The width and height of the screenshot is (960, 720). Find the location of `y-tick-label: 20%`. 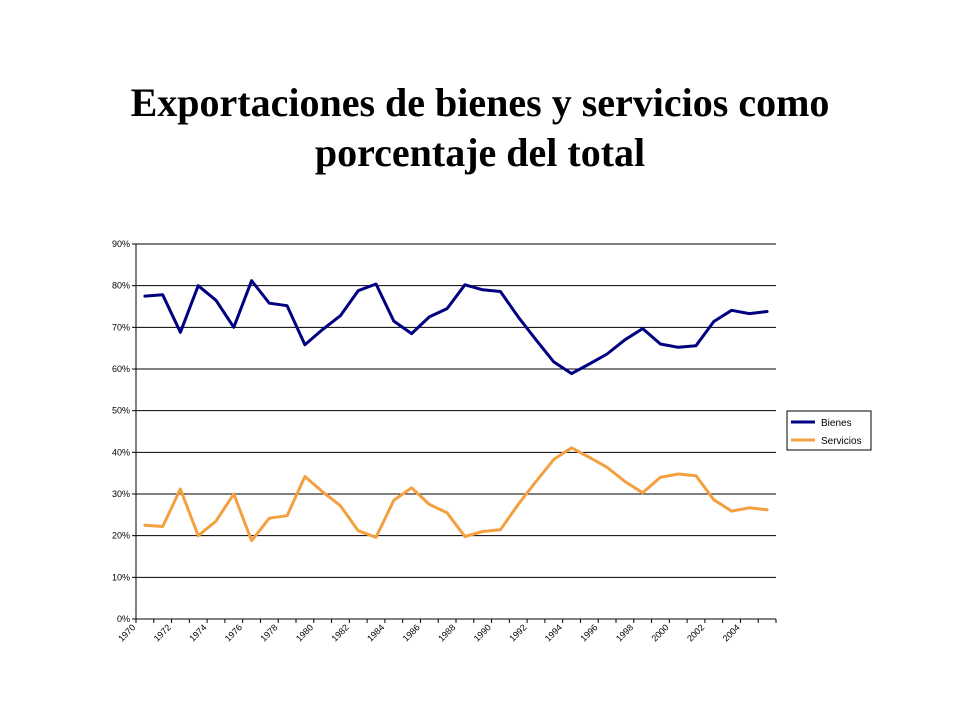

y-tick-label: 20% is located at coordinates (121, 536).